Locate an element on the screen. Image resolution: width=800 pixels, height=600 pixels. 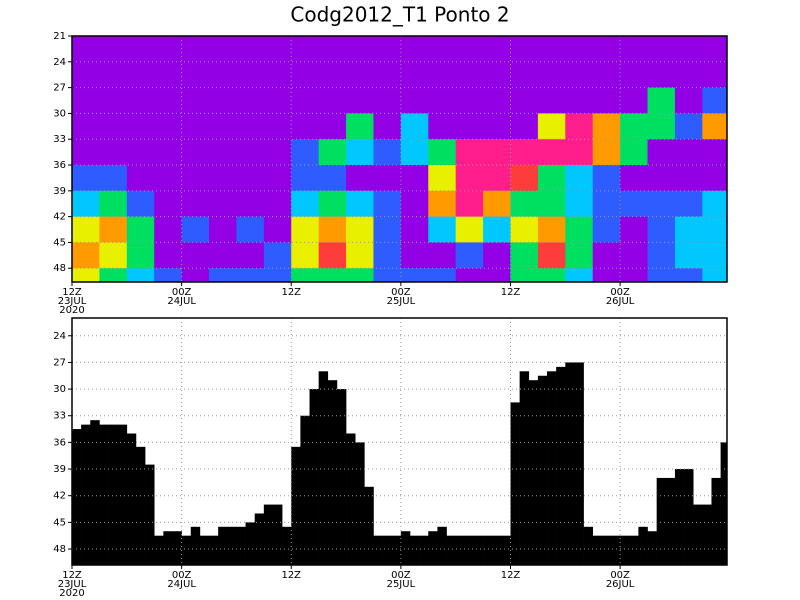
y-tick-label: 24 is located at coordinates (59, 336).